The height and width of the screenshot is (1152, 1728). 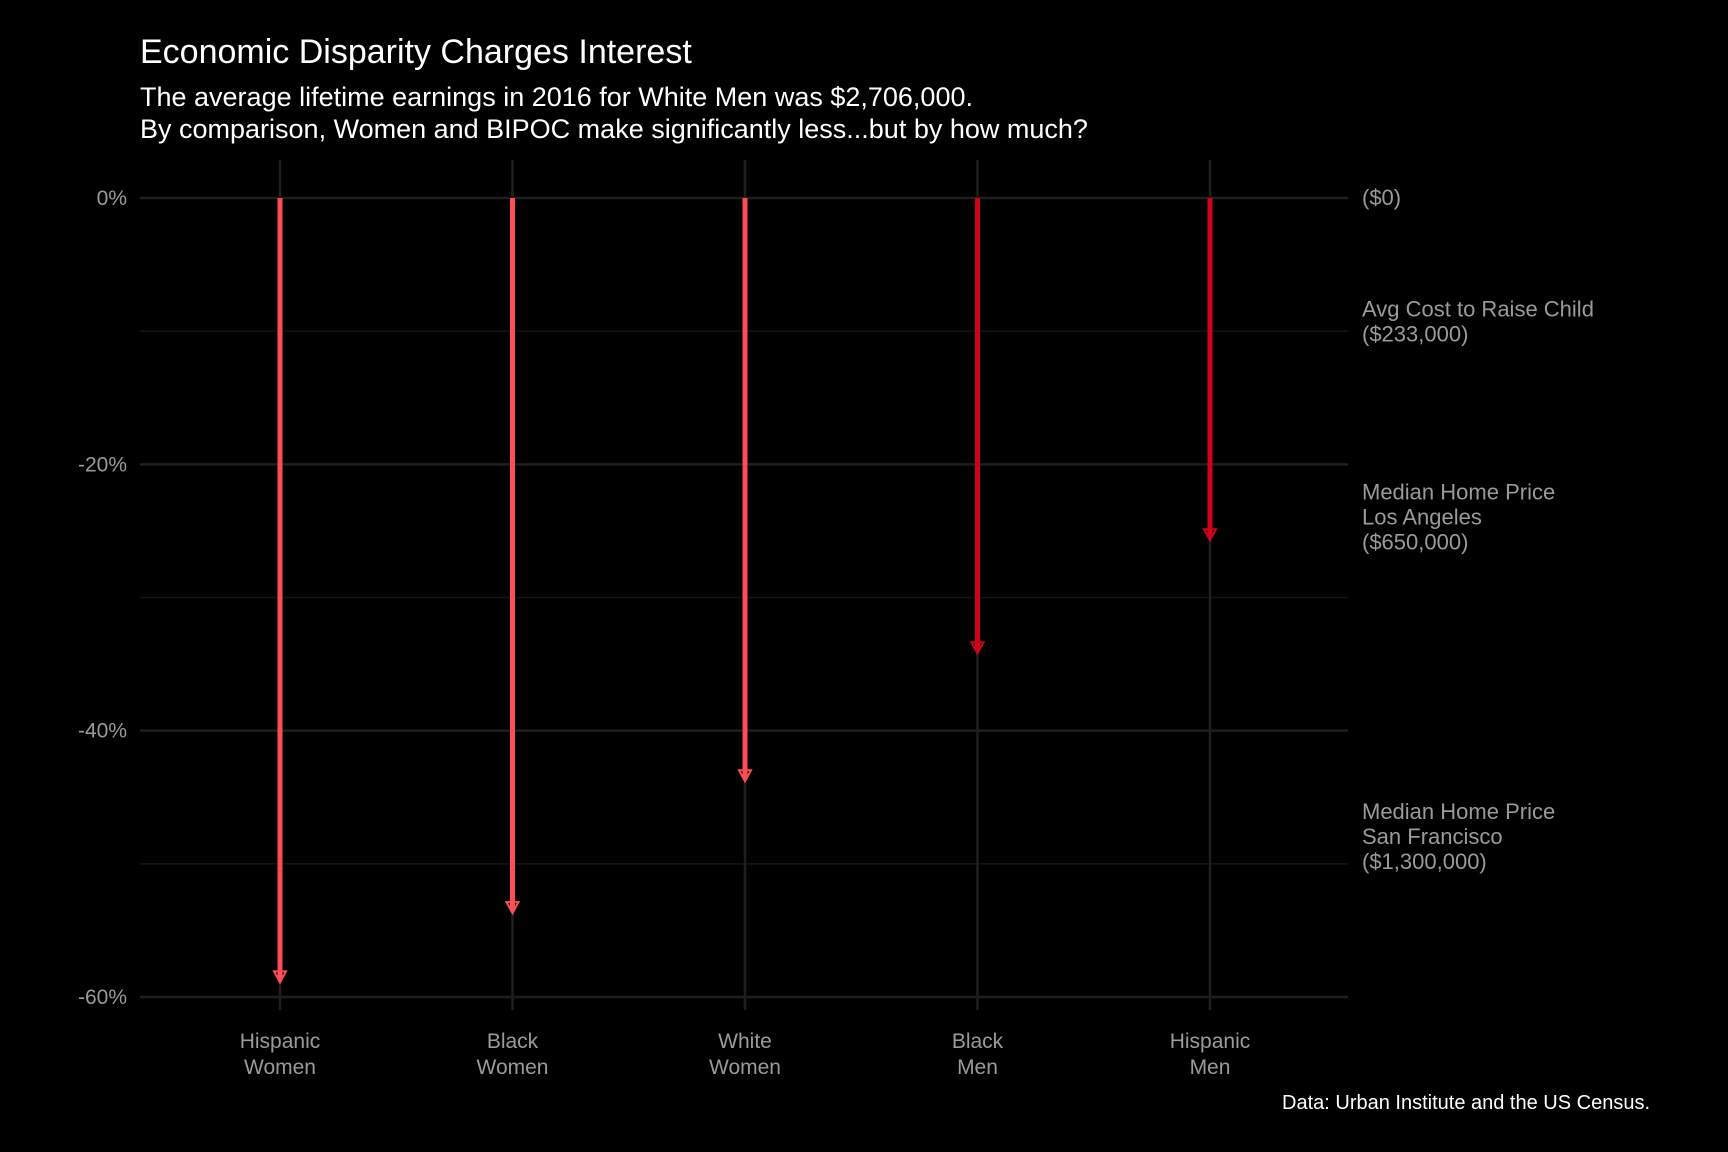 I want to click on x-tick-label: Hispanic Men, so click(x=1210, y=1054).